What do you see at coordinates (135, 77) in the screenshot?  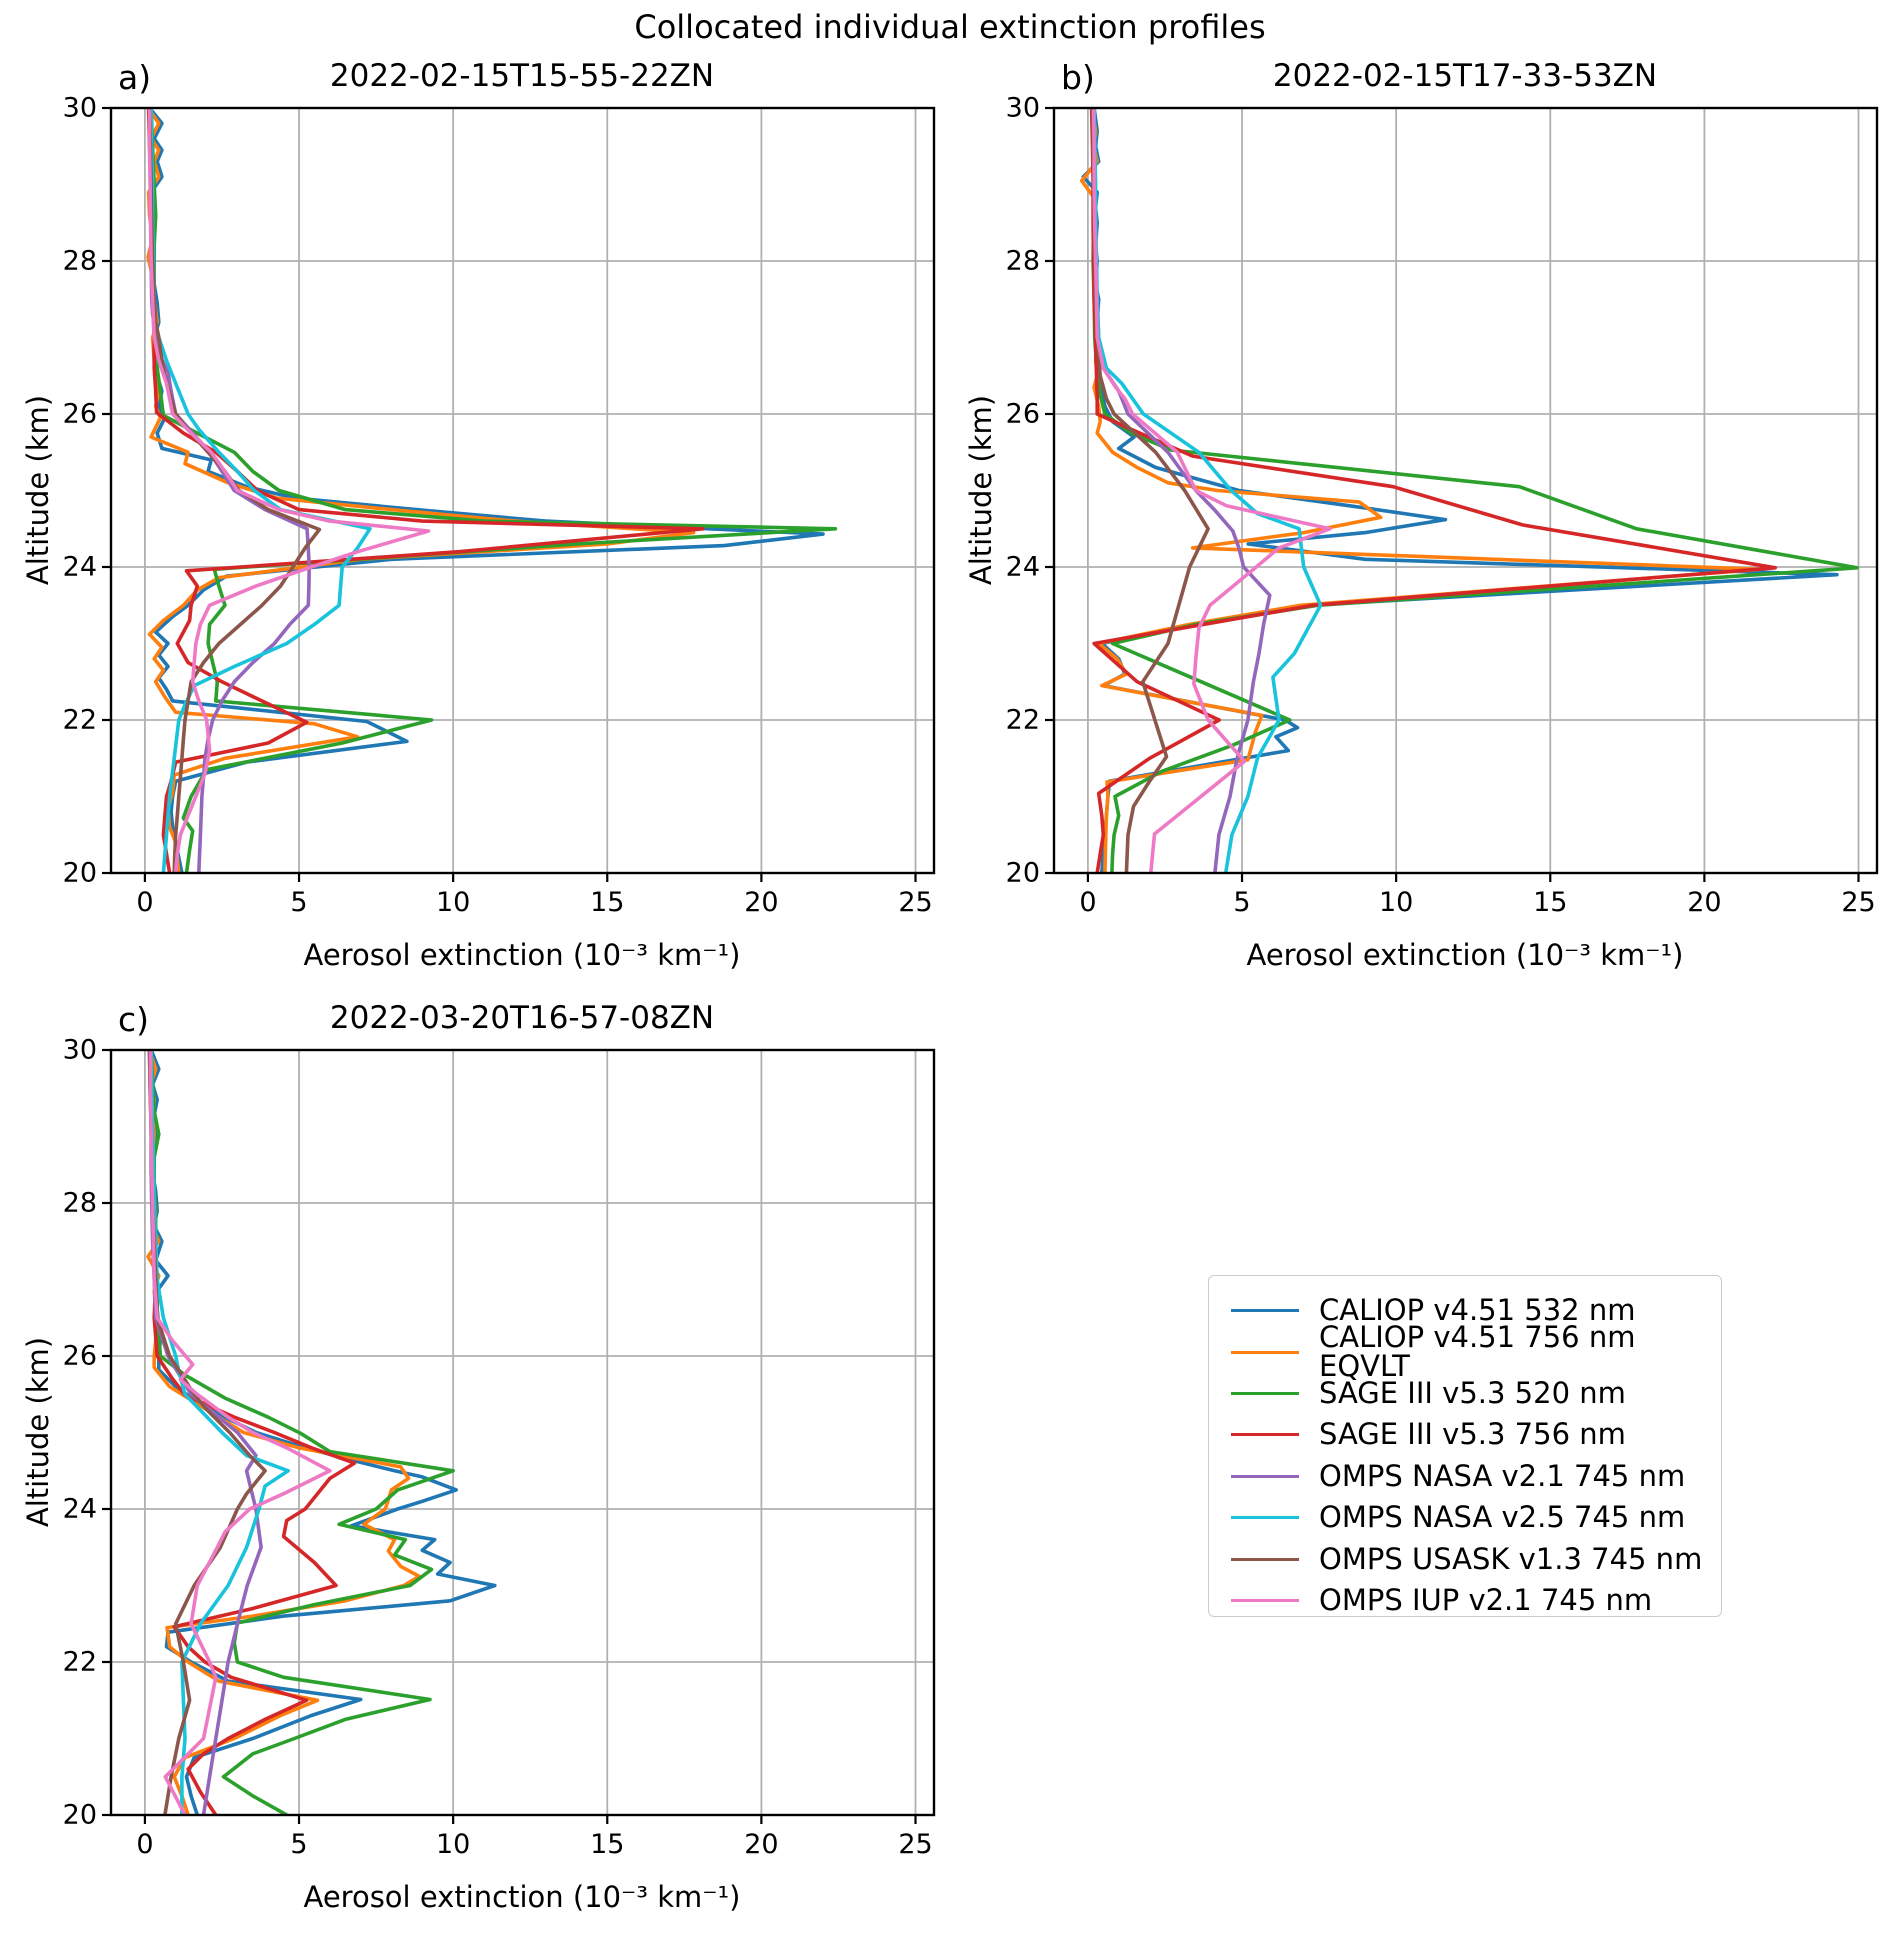 I see `panel-a-letter: a)` at bounding box center [135, 77].